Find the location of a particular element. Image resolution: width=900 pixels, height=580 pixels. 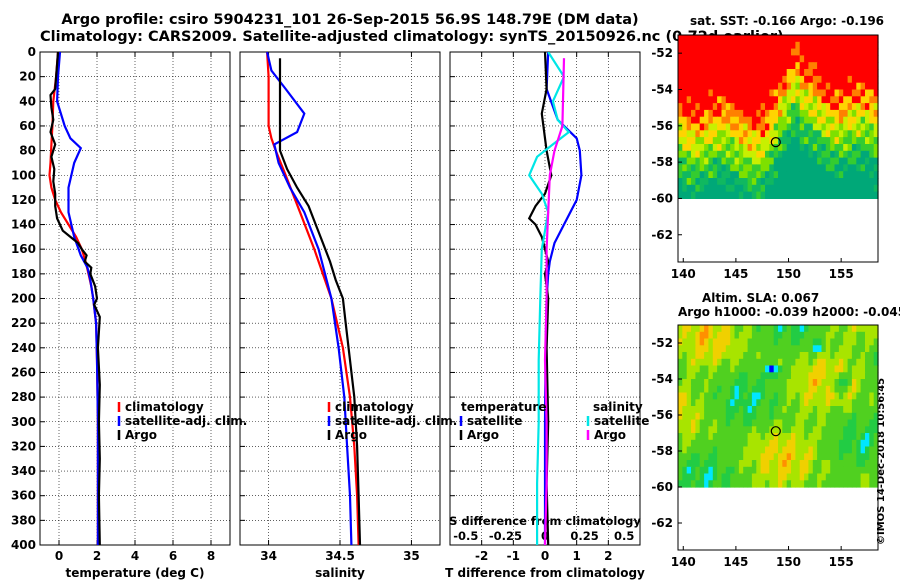

ytick-label: 0 is located at coordinates (32, 52).